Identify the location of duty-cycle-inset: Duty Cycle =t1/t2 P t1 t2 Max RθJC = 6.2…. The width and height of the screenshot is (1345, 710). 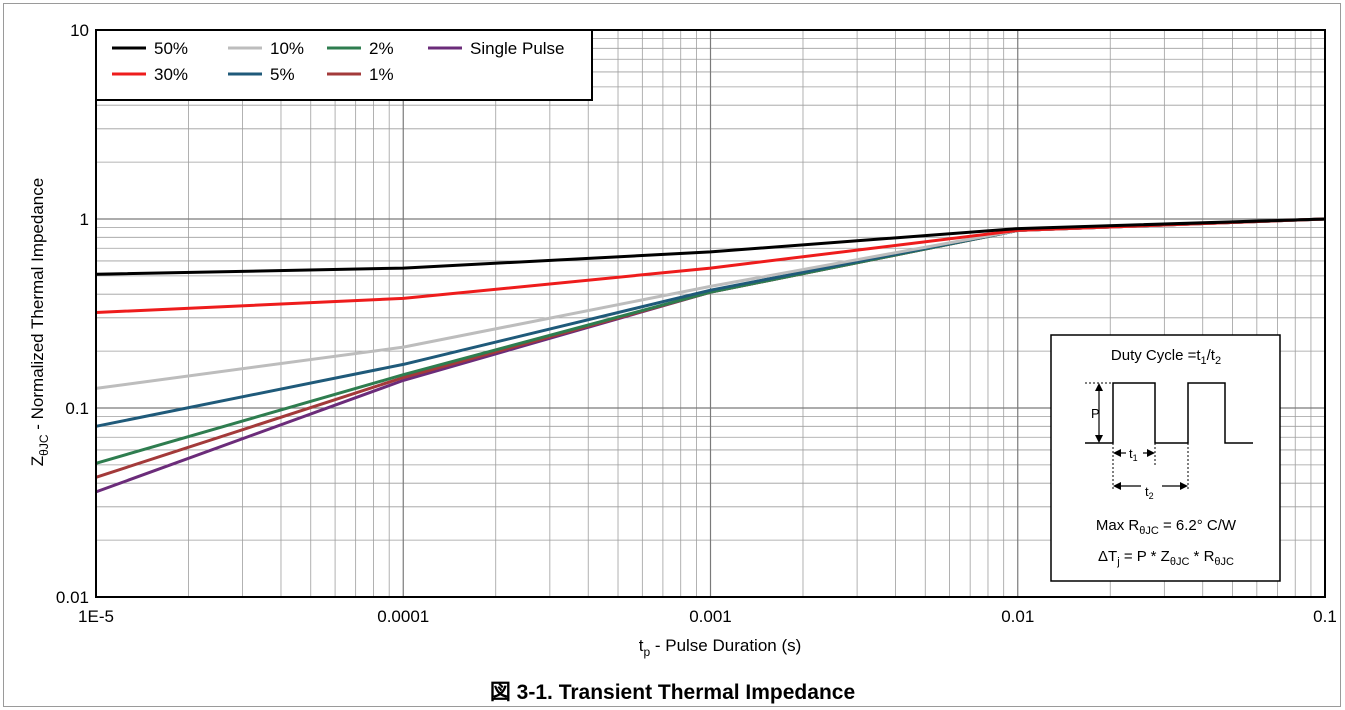
(1165, 458).